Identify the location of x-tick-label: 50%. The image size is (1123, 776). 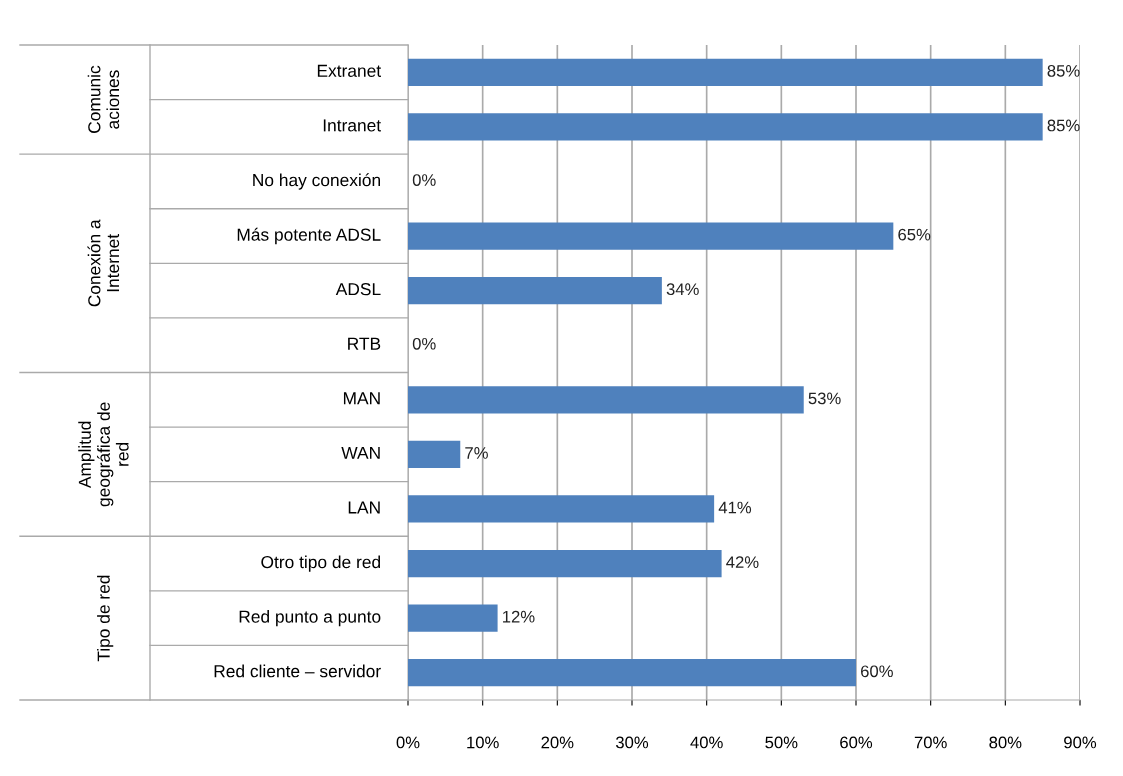
(781, 742).